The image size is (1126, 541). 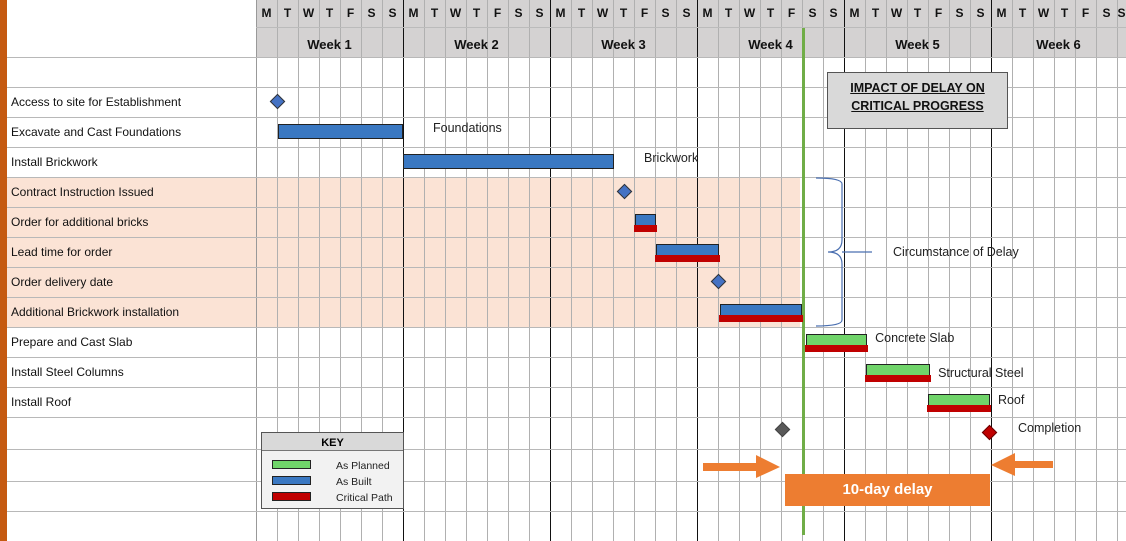 What do you see at coordinates (332, 470) in the screenshot?
I see `legend: KEY As Planned As Built Critical Path` at bounding box center [332, 470].